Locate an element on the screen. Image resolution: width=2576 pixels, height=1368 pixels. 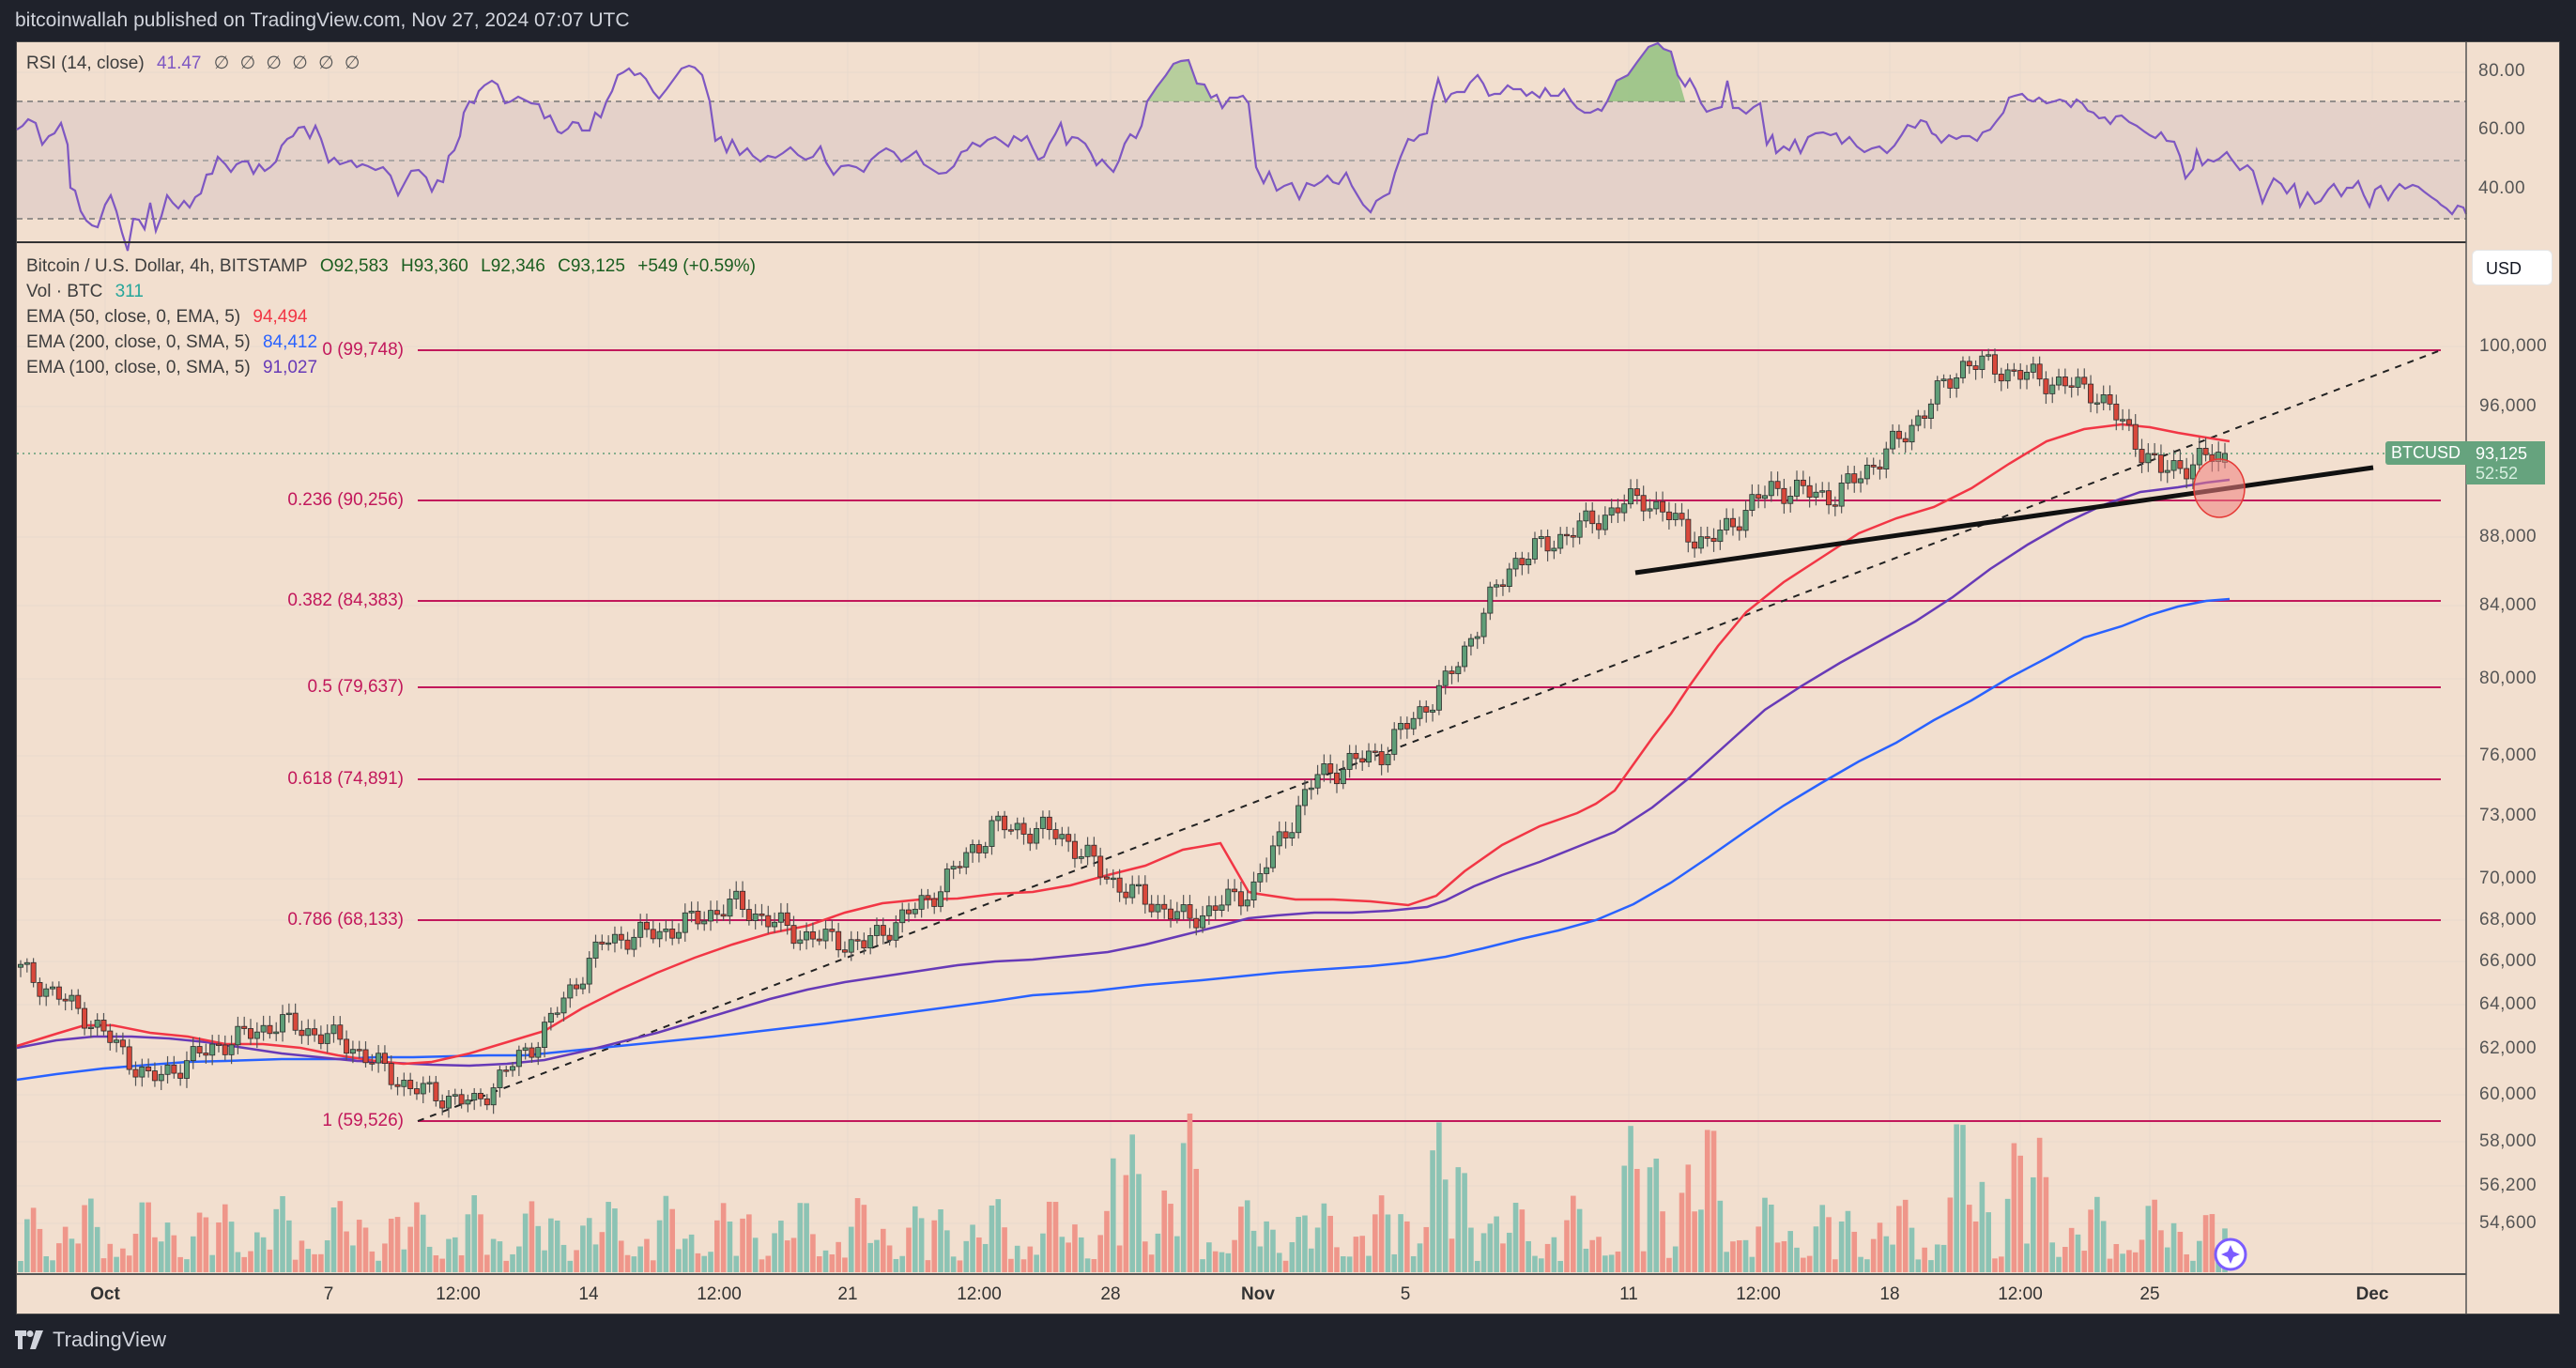
price-tick: 64,000 is located at coordinates (2508, 1004).